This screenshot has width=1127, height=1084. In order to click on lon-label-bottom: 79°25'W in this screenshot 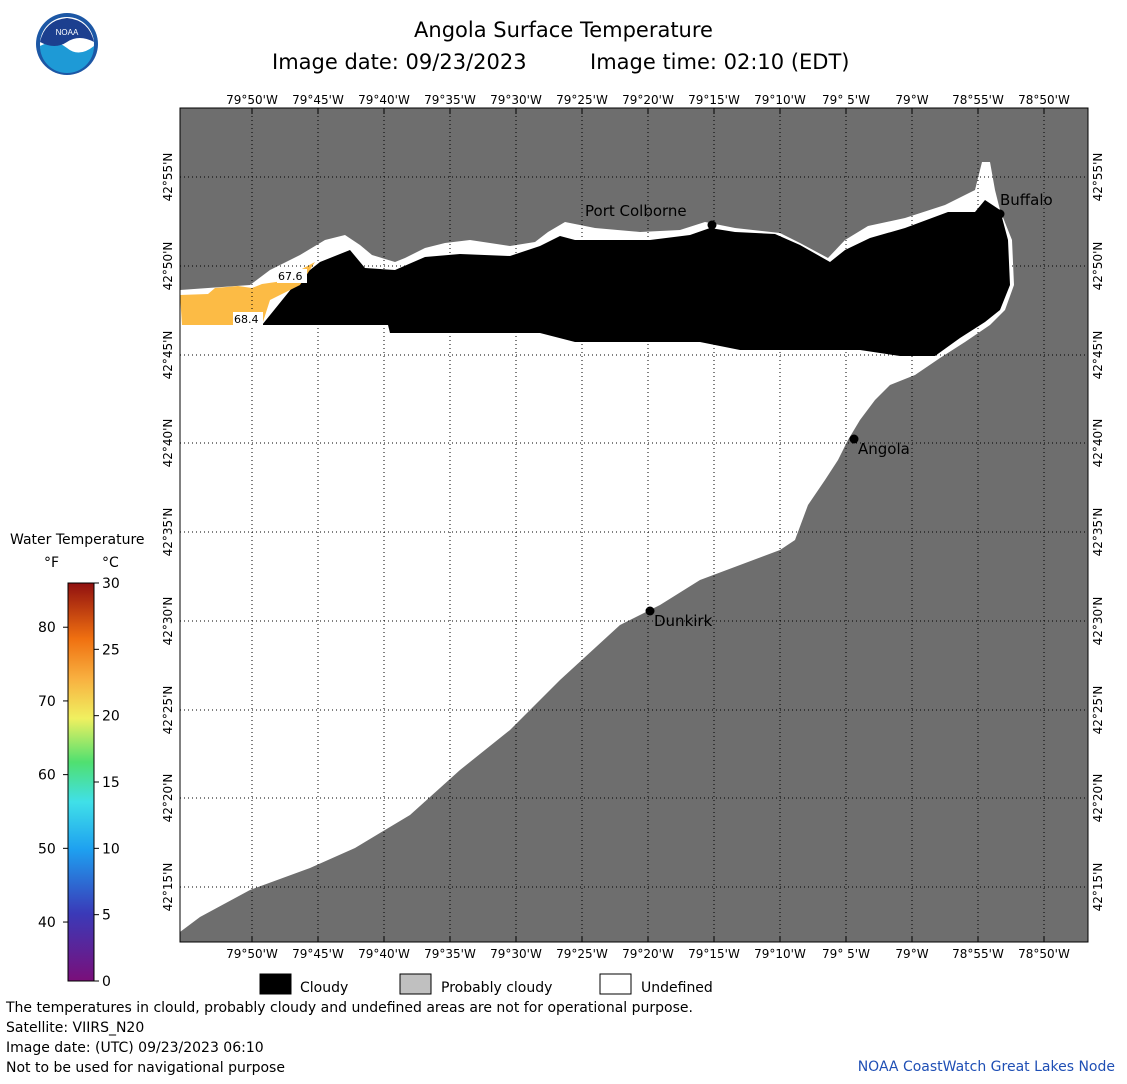, I will do `click(582, 954)`.